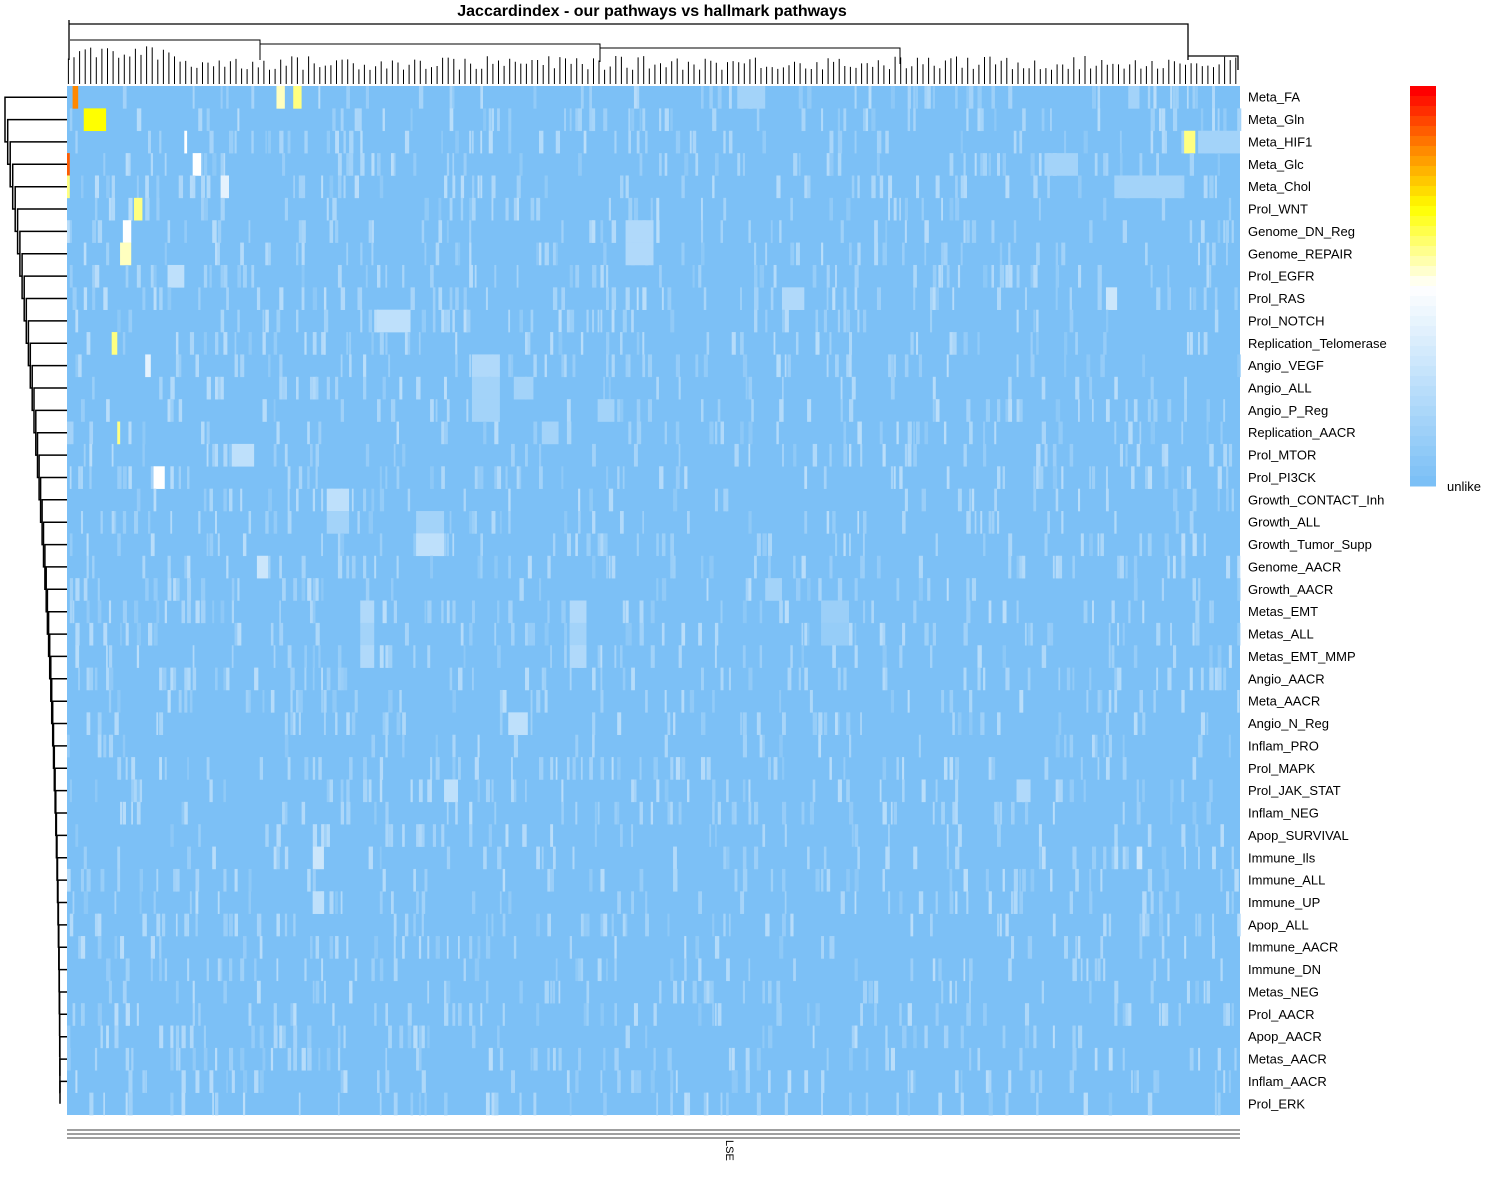 The image size is (1488, 1184). What do you see at coordinates (639, 388) in the screenshot?
I see `heatmap-row-Angio_ALL` at bounding box center [639, 388].